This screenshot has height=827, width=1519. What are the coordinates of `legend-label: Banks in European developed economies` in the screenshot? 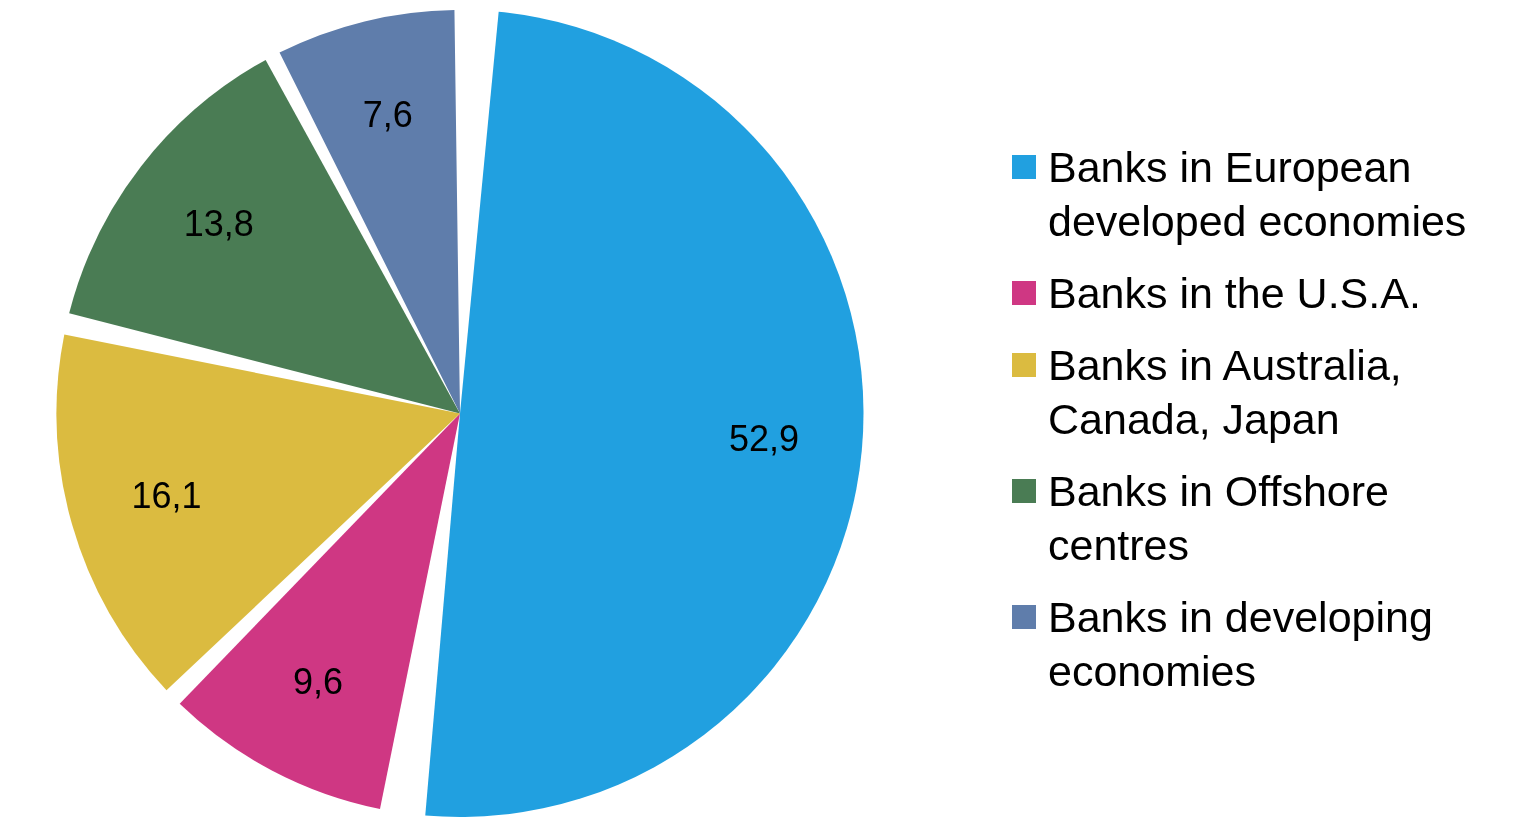 It's located at (1258, 194).